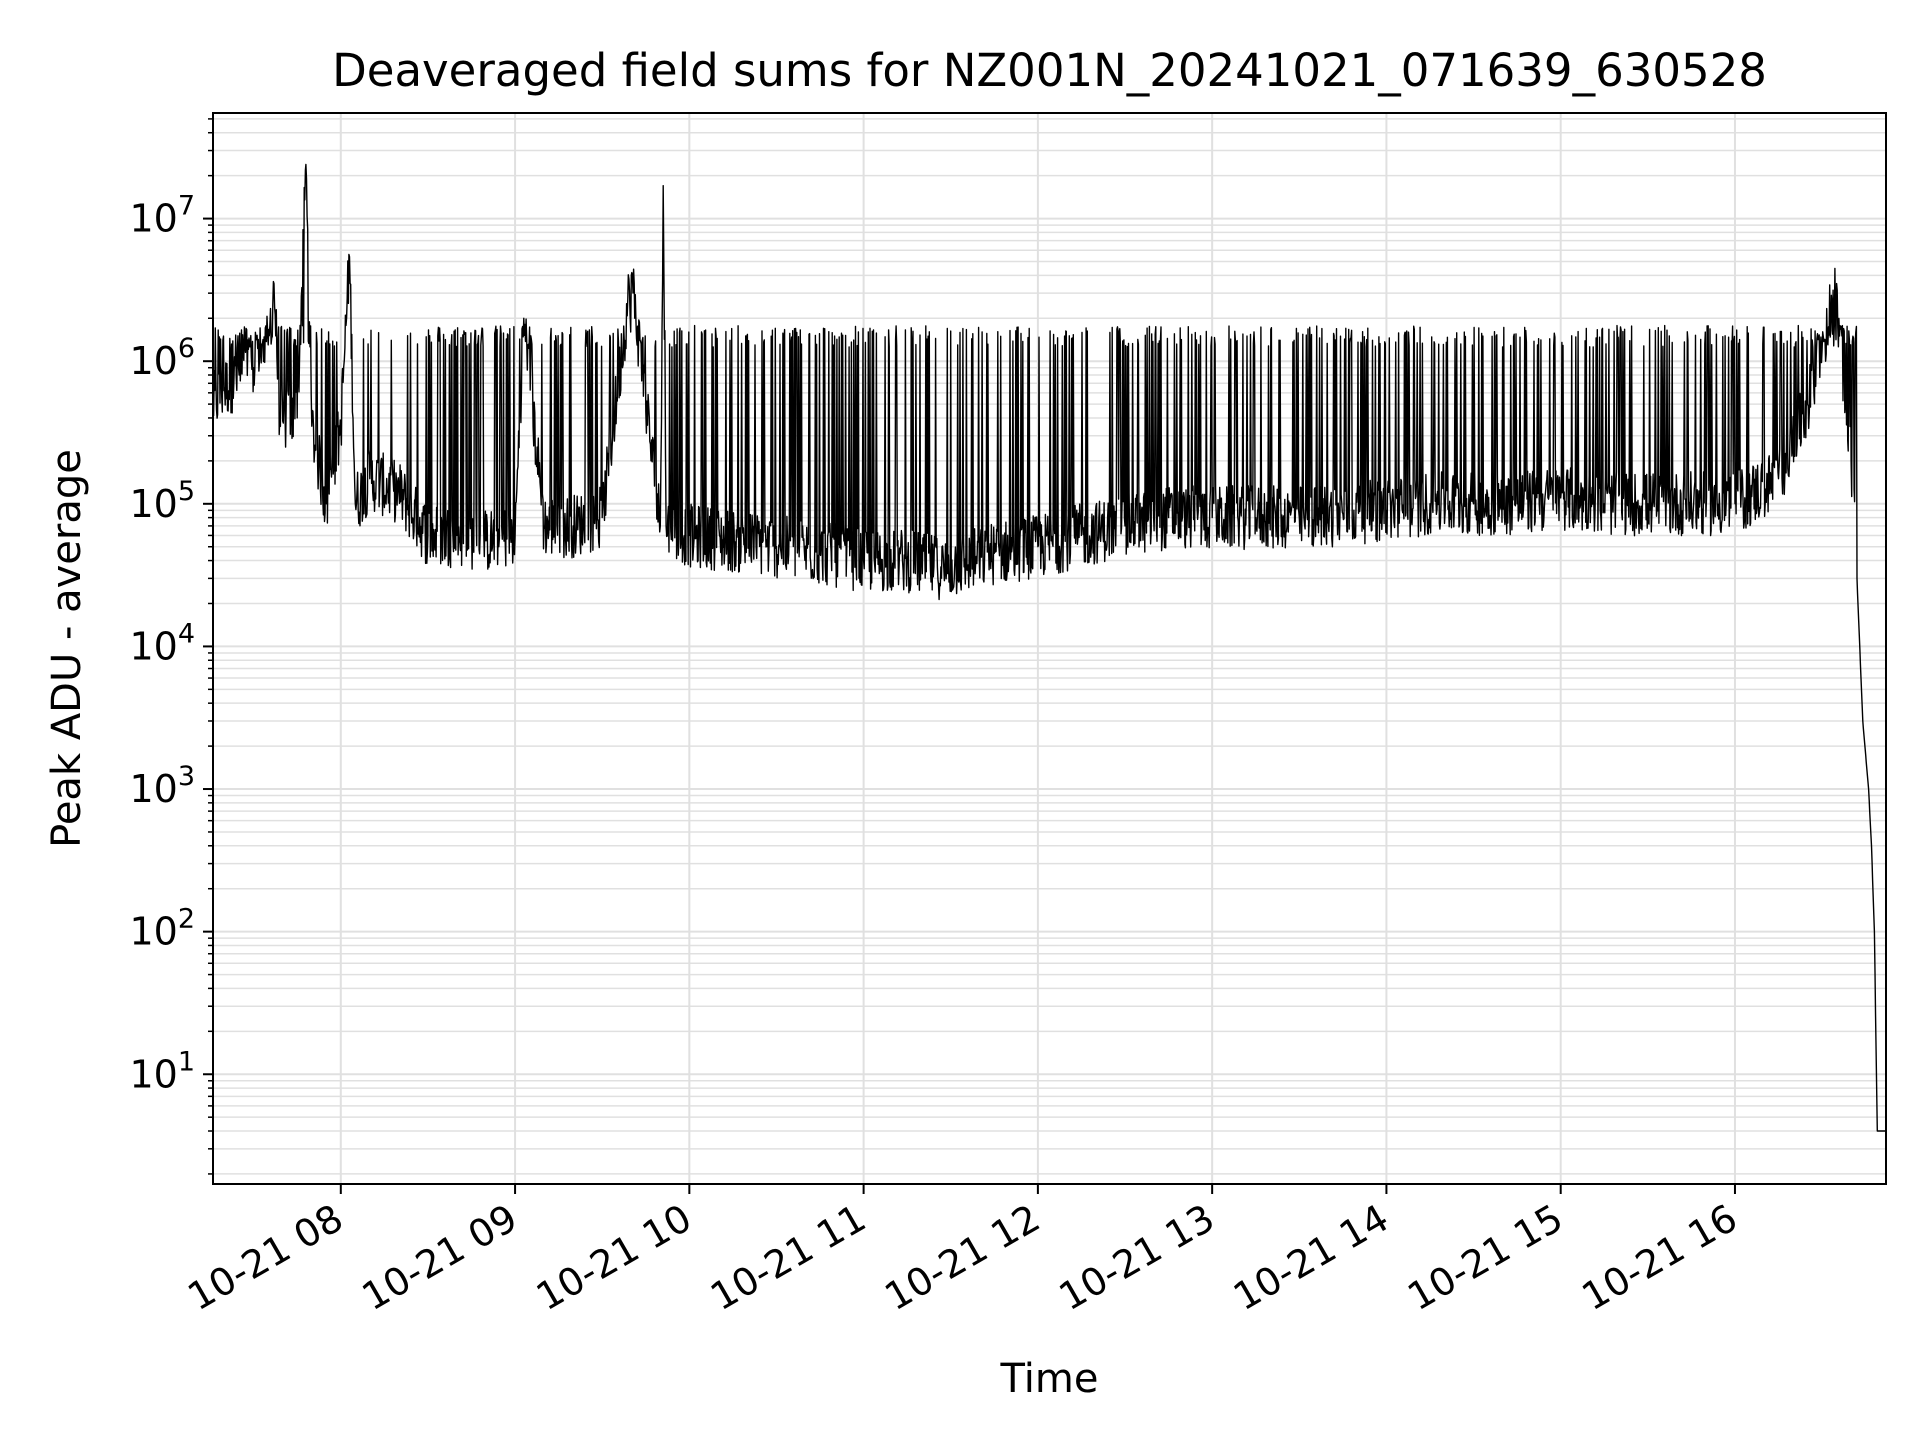 The height and width of the screenshot is (1440, 1920). I want to click on y-tick-label: 104, so click(162, 643).